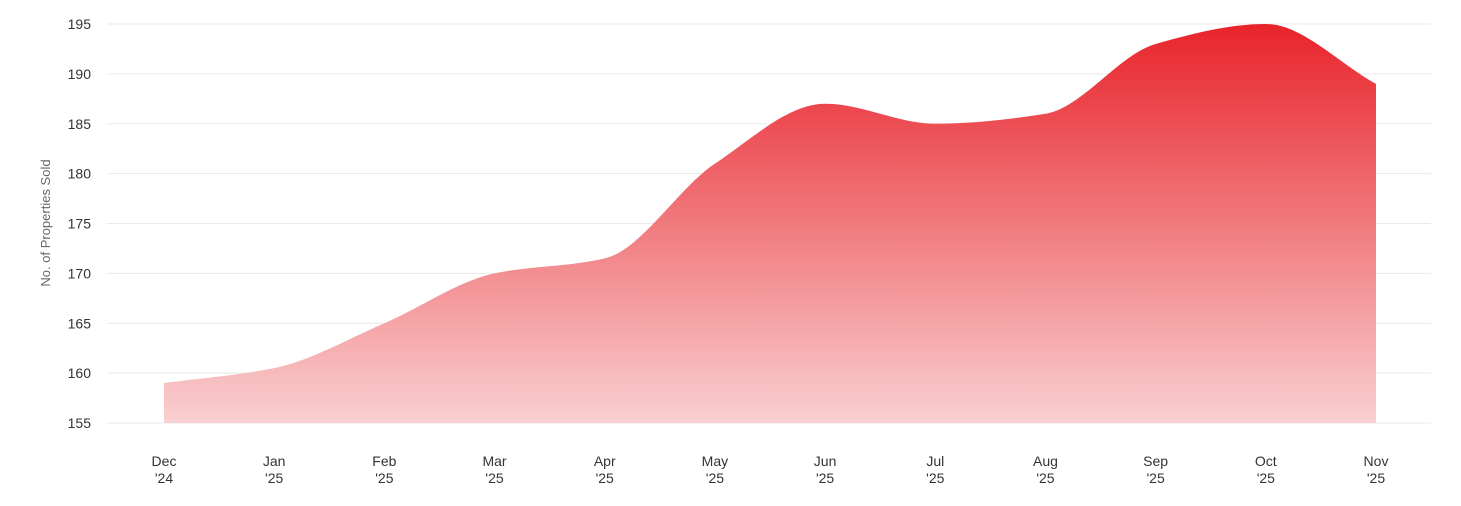  What do you see at coordinates (80, 174) in the screenshot?
I see `y-tick-label: 180` at bounding box center [80, 174].